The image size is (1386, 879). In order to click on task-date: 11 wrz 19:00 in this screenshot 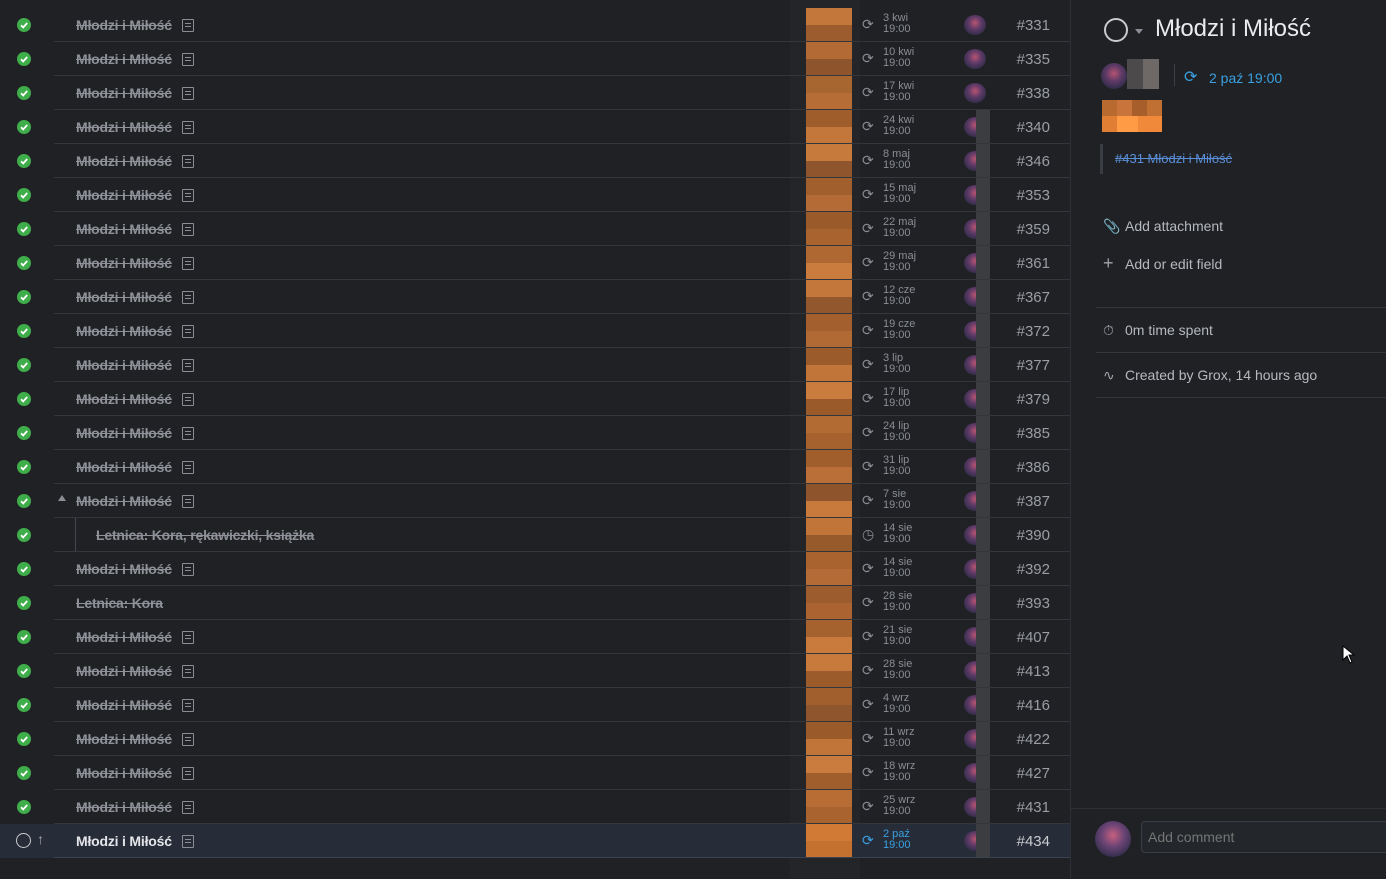, I will do `click(899, 738)`.